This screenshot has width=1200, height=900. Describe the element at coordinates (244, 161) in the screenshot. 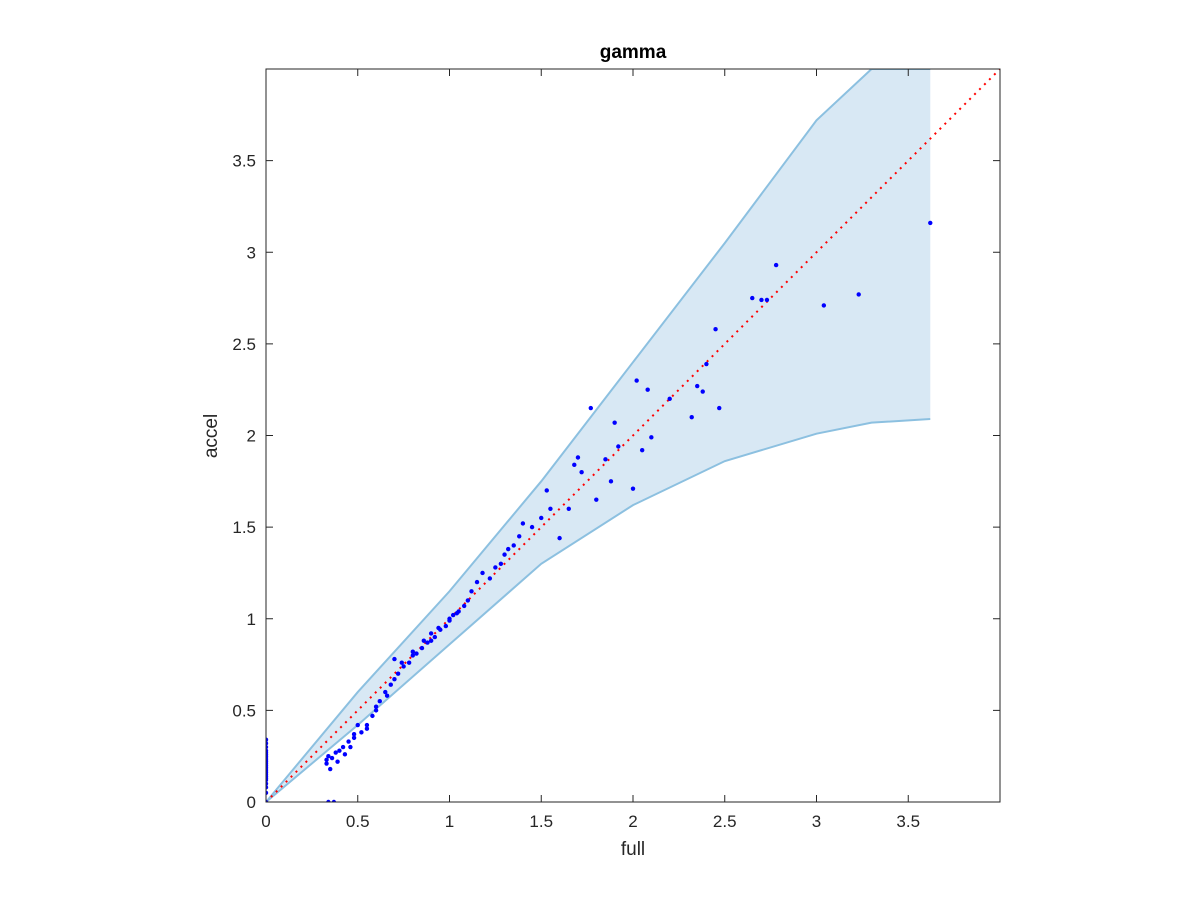

I see `y-tick-label: 3.5` at that location.